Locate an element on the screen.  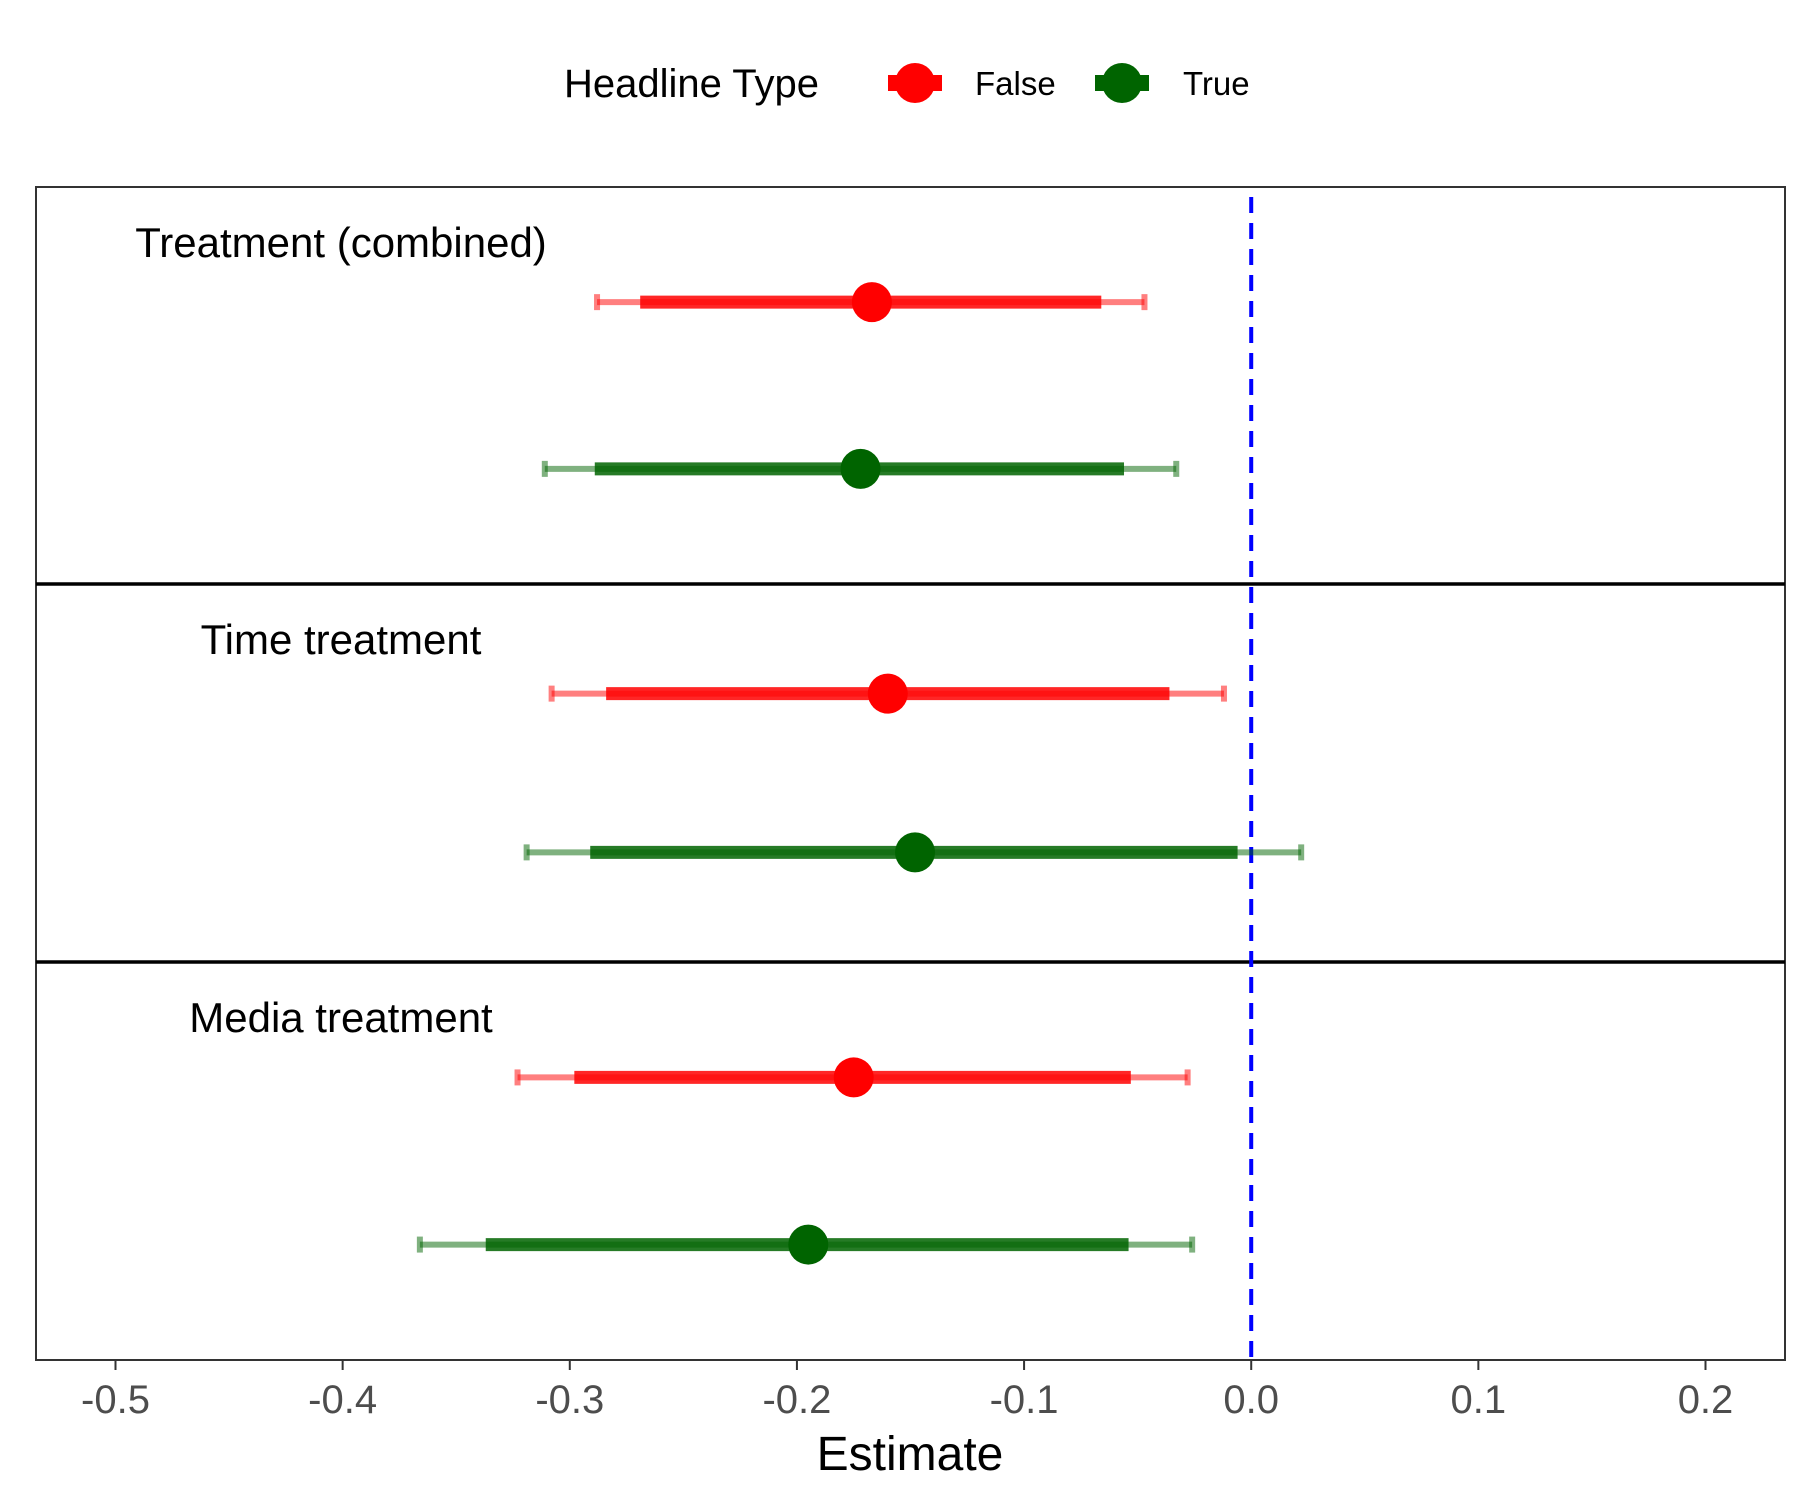
x-tick-label: -0.3 is located at coordinates (569, 1400).